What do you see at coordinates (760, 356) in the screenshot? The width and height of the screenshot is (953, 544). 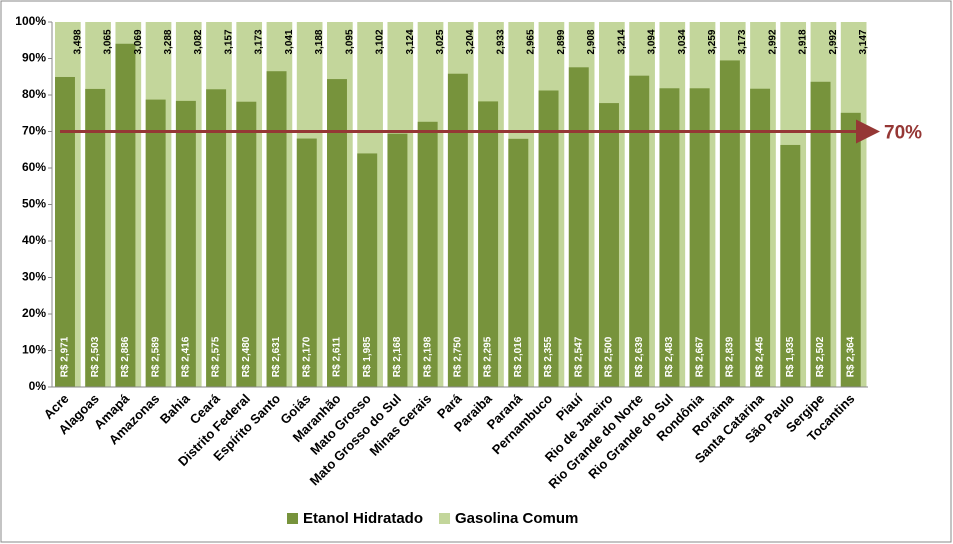 I see `data-label: R$ 2,445` at bounding box center [760, 356].